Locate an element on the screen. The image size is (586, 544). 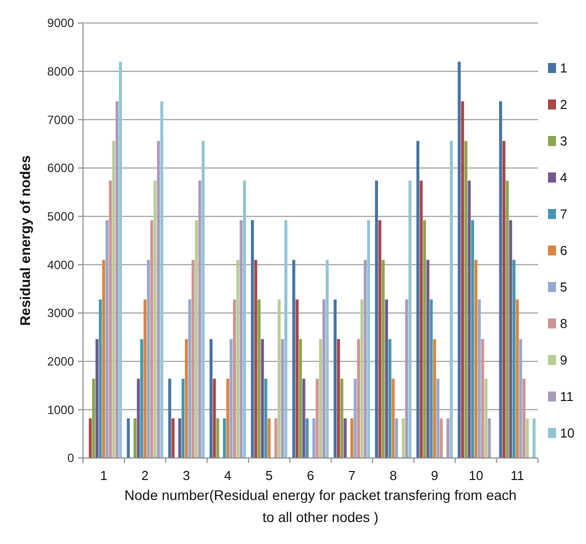
y-tick-label: 4000 is located at coordinates (60, 265).